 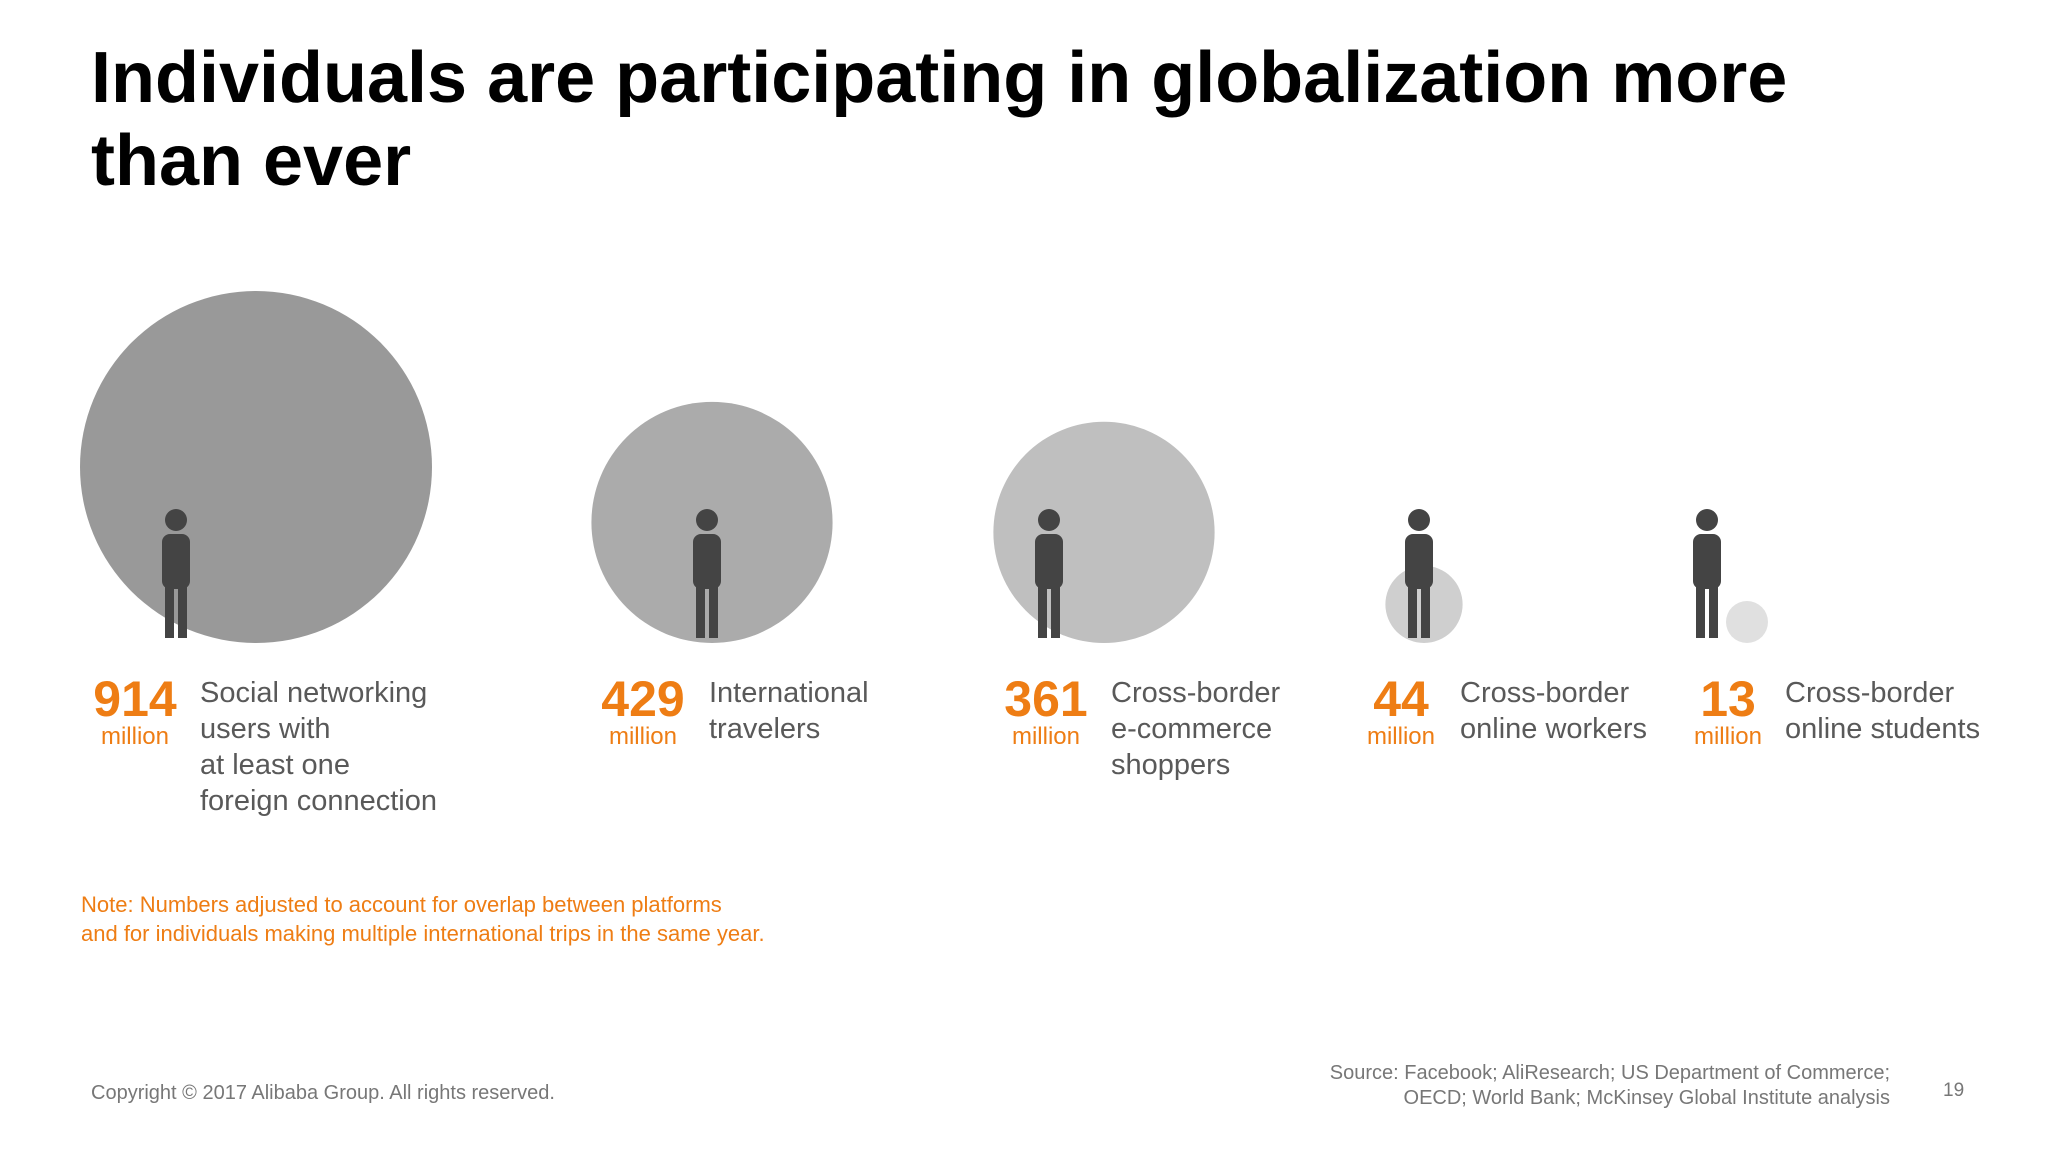 What do you see at coordinates (1191, 729) in the screenshot?
I see `category-label: e-commerce` at bounding box center [1191, 729].